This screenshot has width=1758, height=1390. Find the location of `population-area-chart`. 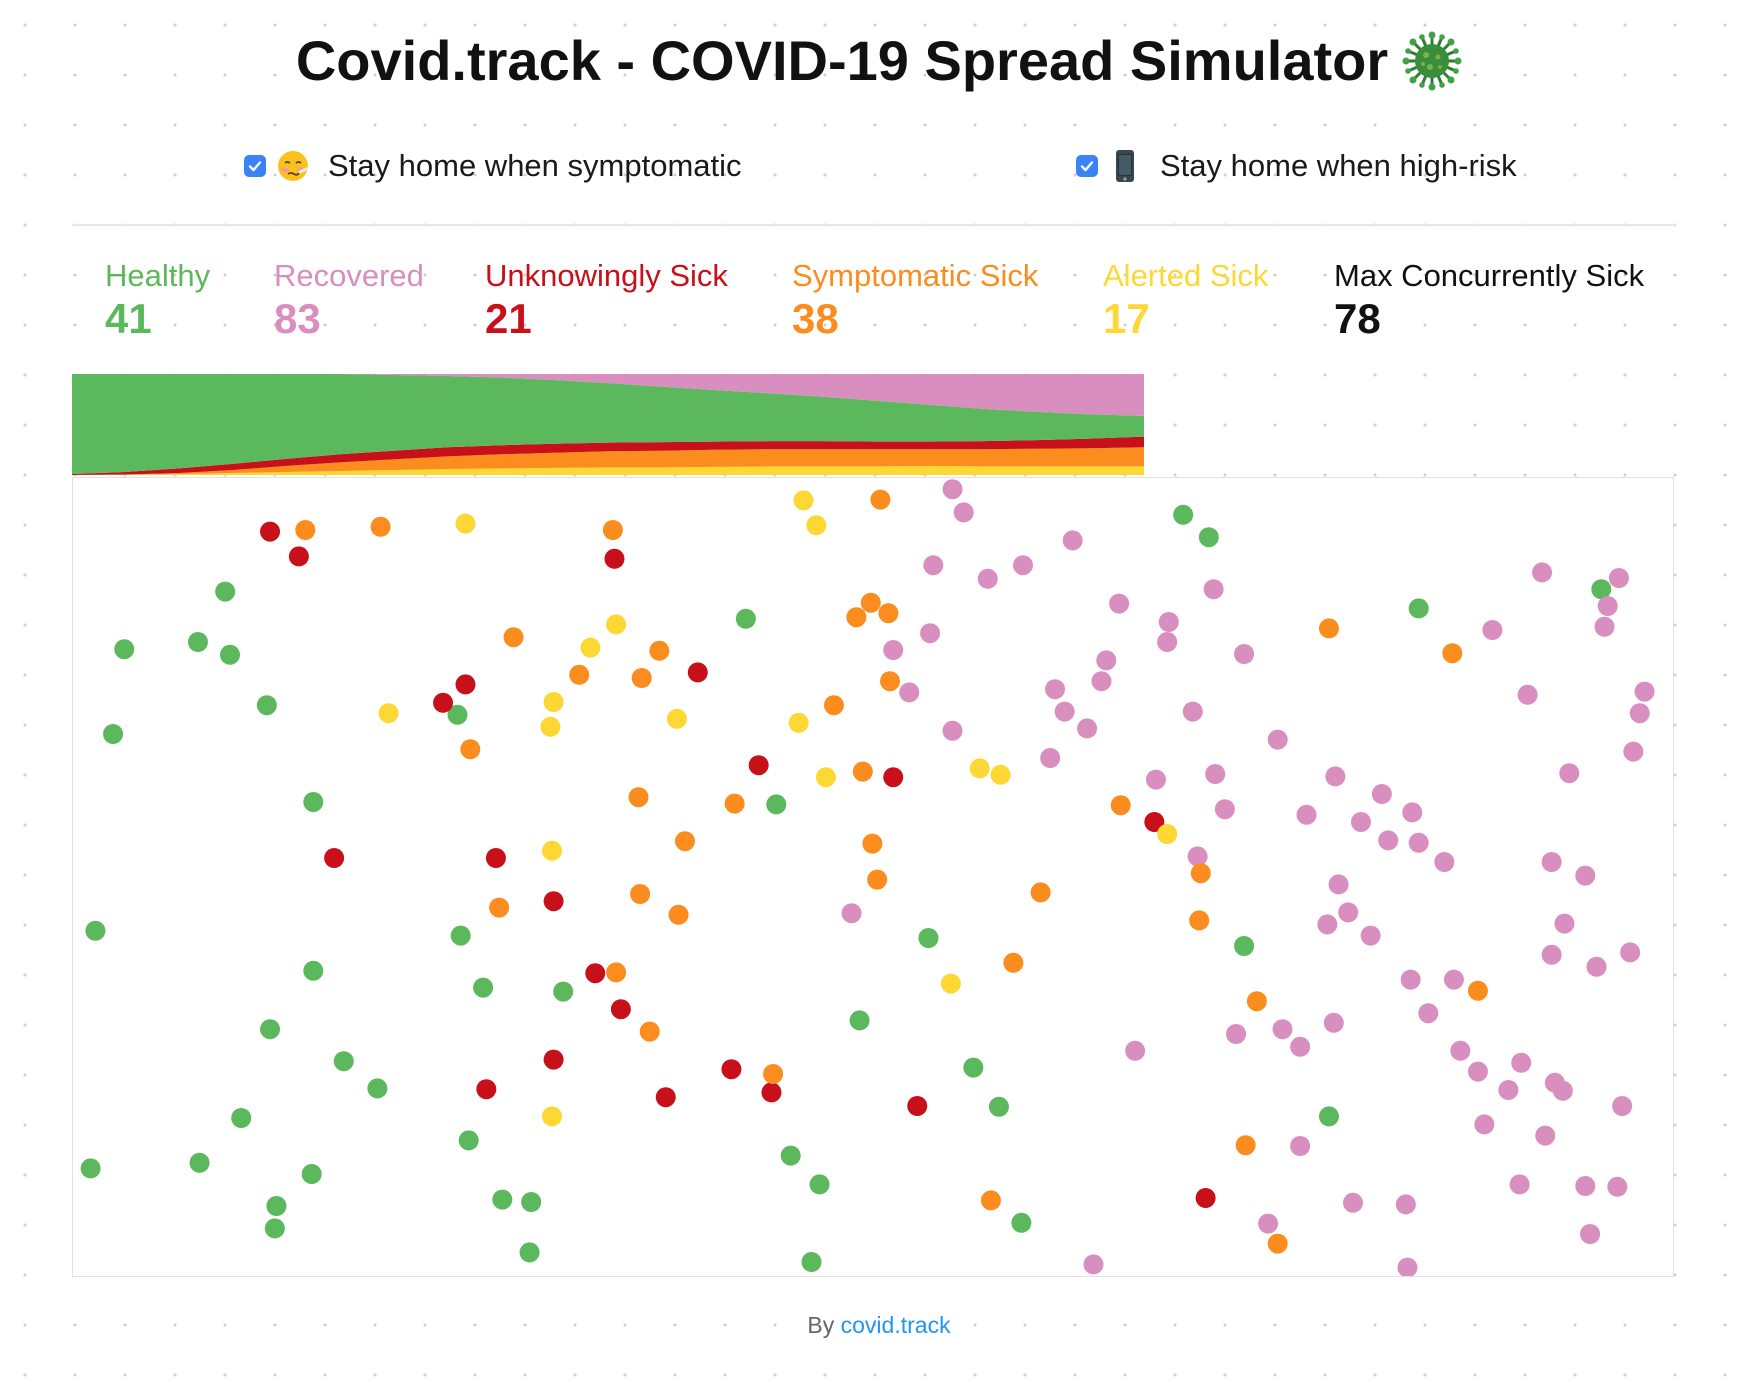

population-area-chart is located at coordinates (608, 424).